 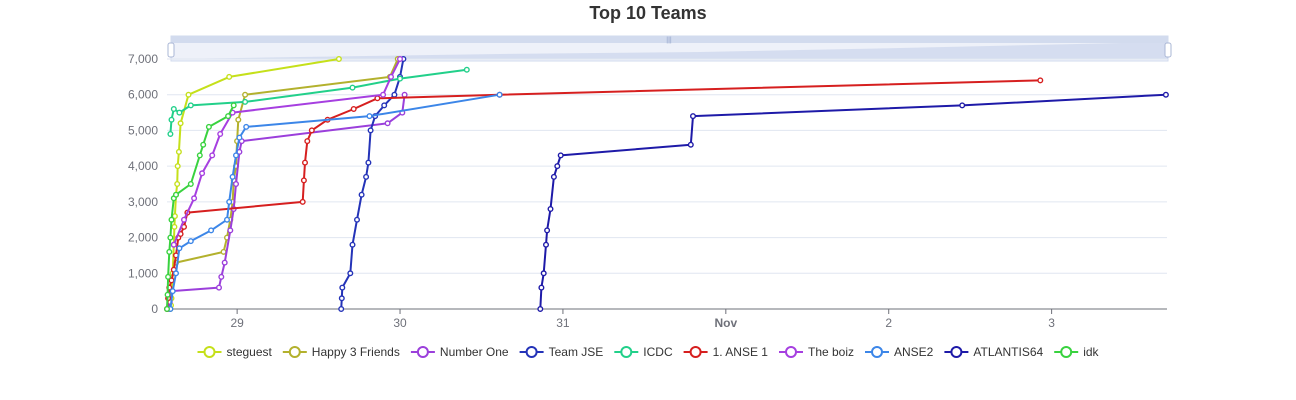 I want to click on datazoom-right-handle, so click(x=1168, y=50).